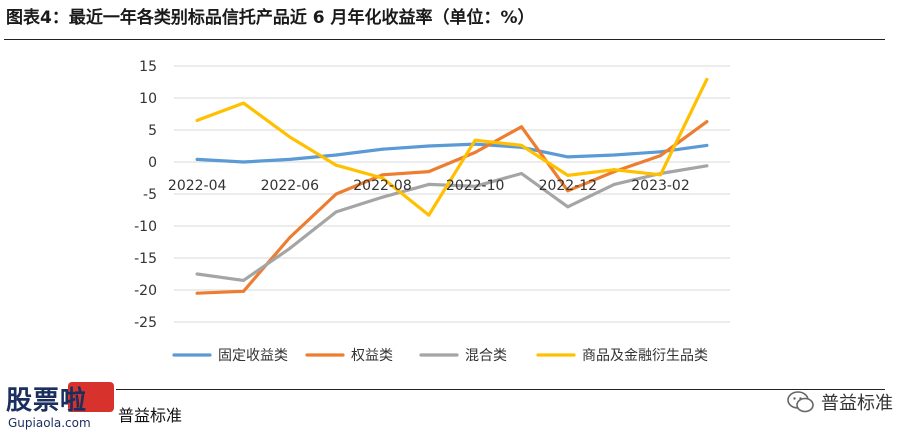  What do you see at coordinates (197, 186) in the screenshot?
I see `x-tick-label: 2022-04` at bounding box center [197, 186].